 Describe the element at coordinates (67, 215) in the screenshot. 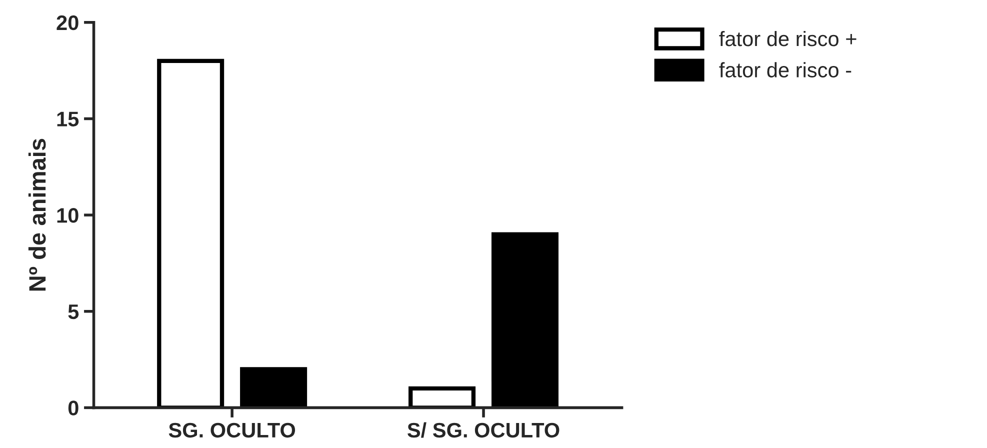

I see `y-tick-label: 10` at that location.